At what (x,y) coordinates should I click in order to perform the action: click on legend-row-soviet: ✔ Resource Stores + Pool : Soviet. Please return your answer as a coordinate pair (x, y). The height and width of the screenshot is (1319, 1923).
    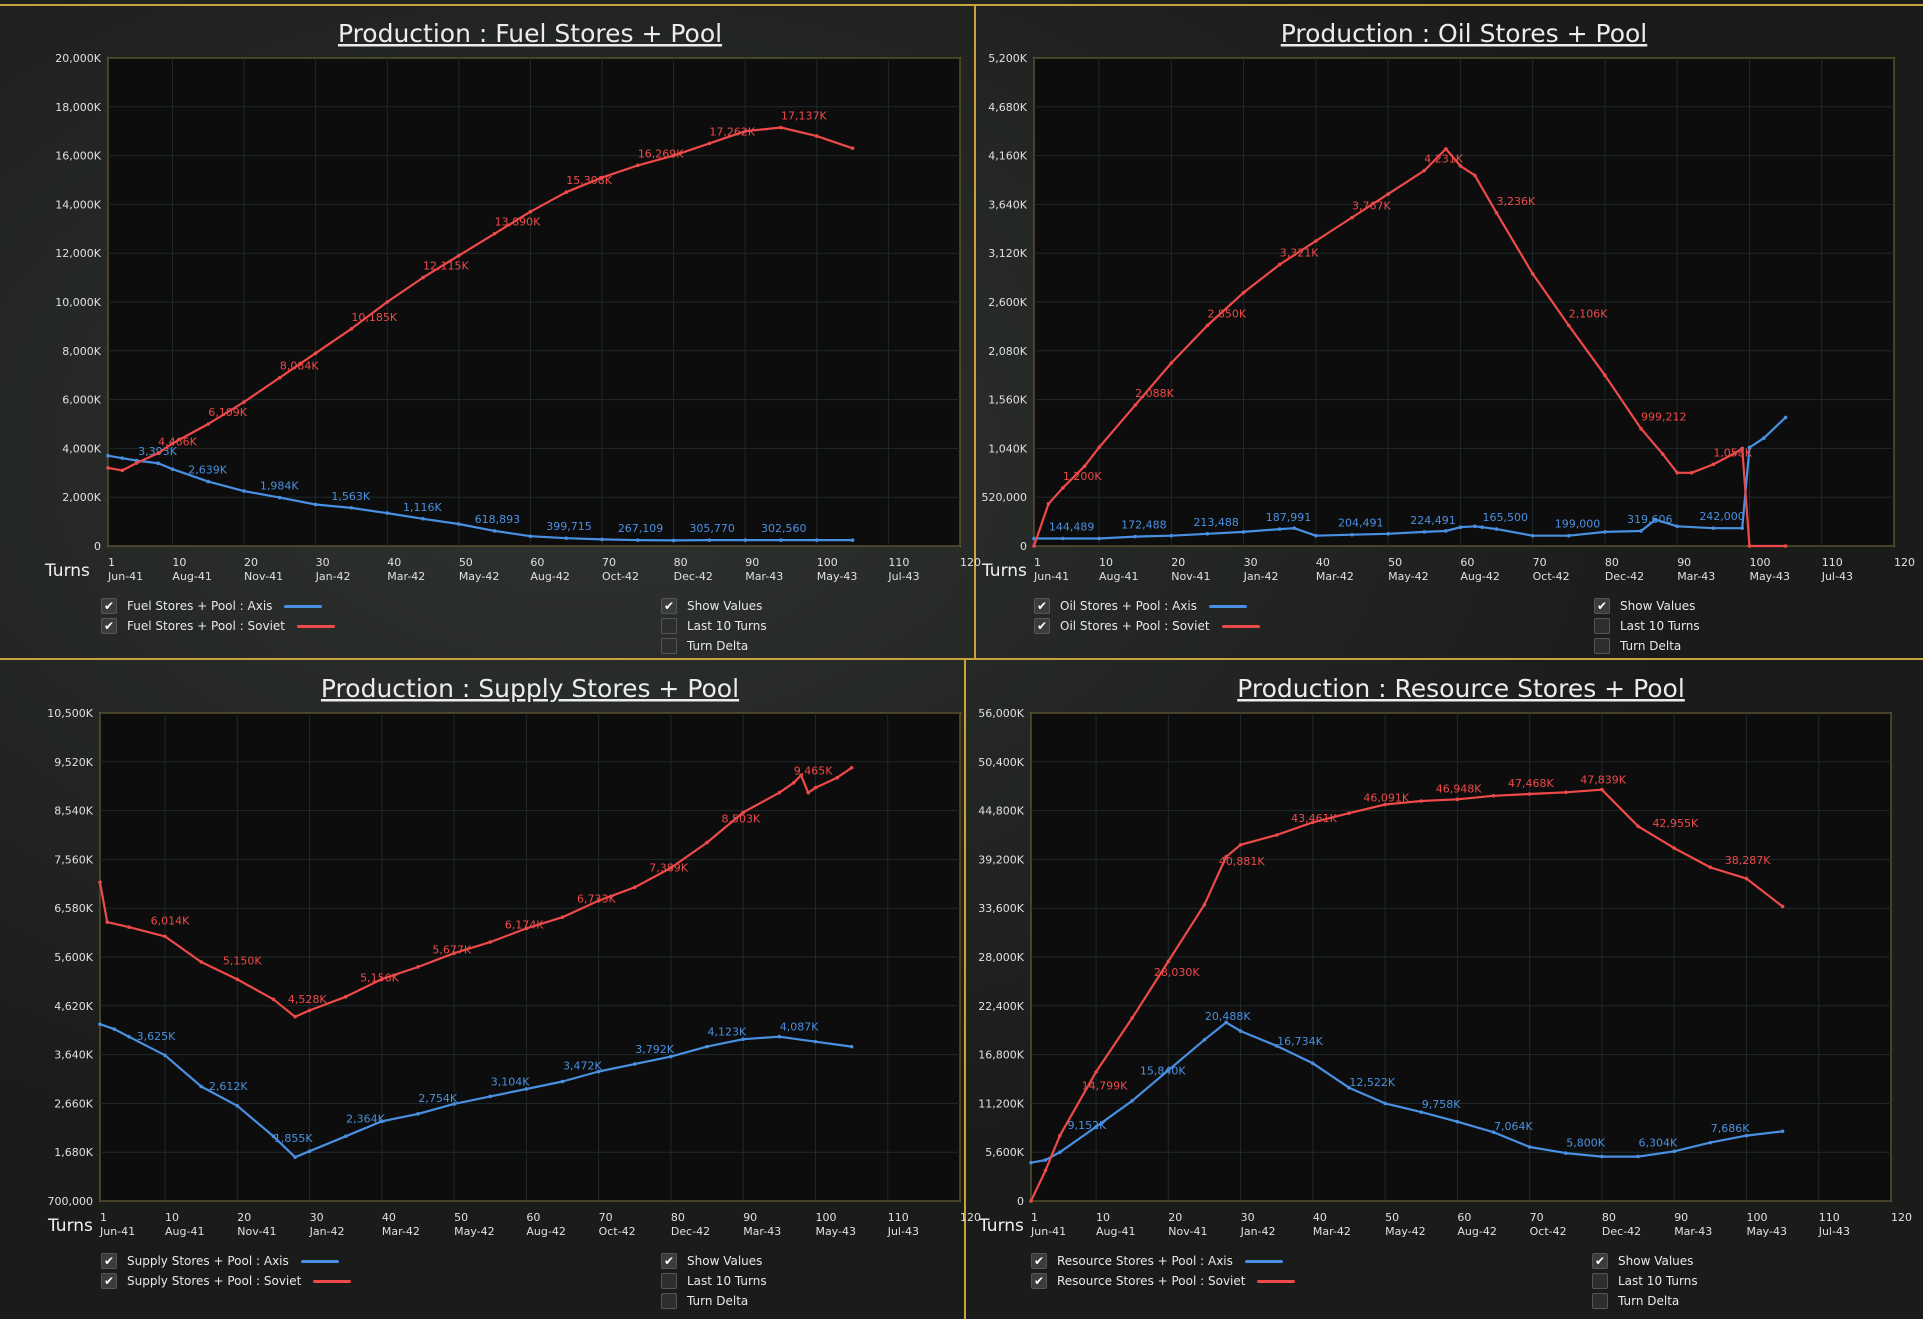
    Looking at the image, I should click on (1163, 1281).